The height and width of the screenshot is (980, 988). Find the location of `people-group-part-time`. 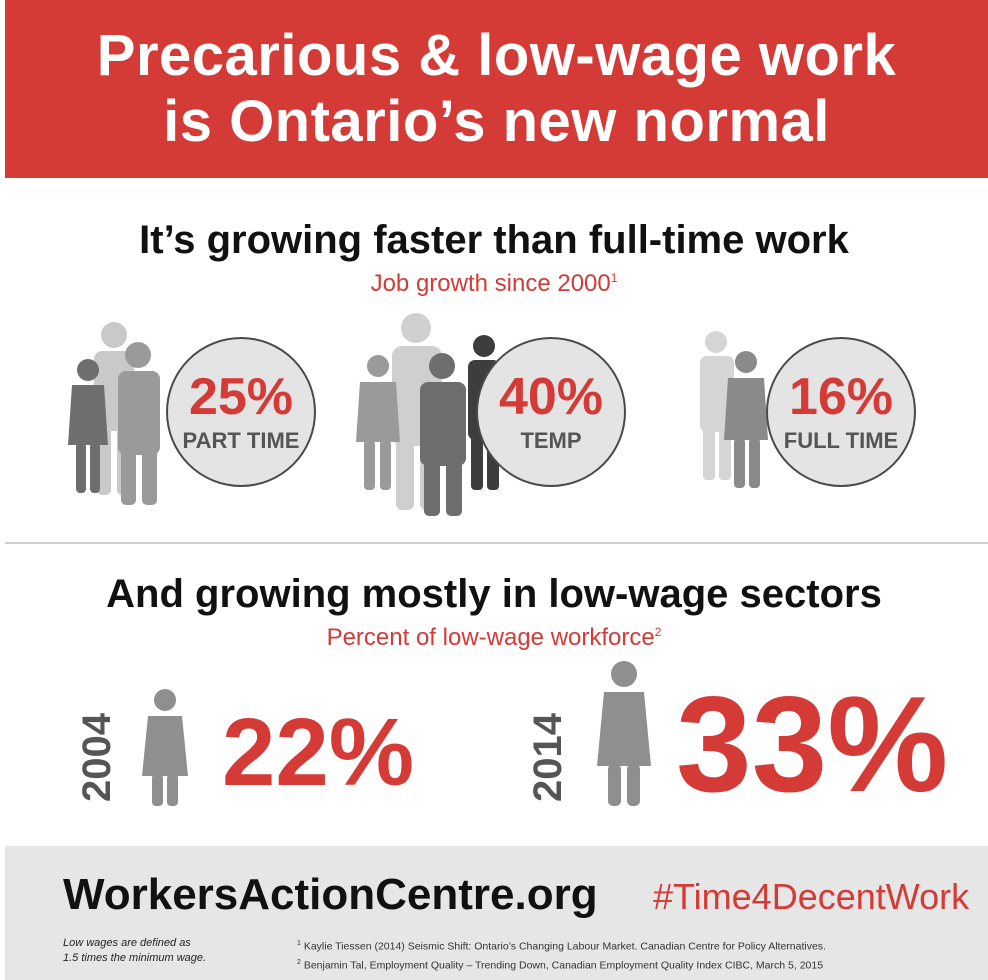

people-group-part-time is located at coordinates (114, 413).